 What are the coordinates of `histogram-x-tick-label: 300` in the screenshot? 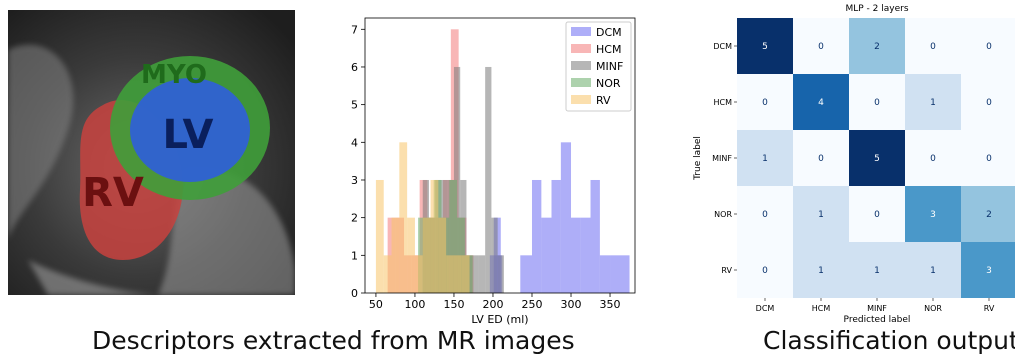 It's located at (571, 304).